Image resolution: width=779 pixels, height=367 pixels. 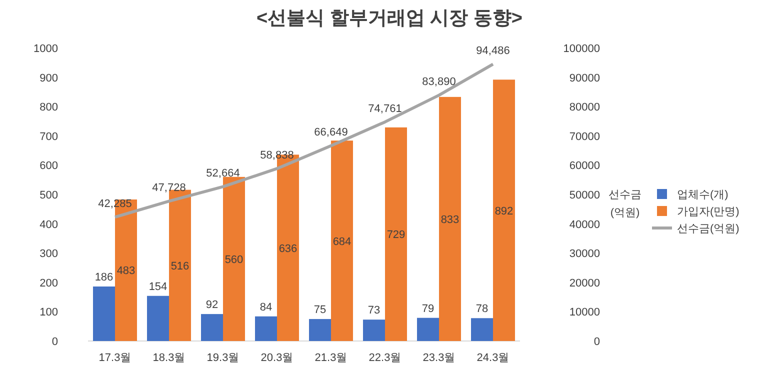 What do you see at coordinates (597, 342) in the screenshot?
I see `y2-tick-label: 0` at bounding box center [597, 342].